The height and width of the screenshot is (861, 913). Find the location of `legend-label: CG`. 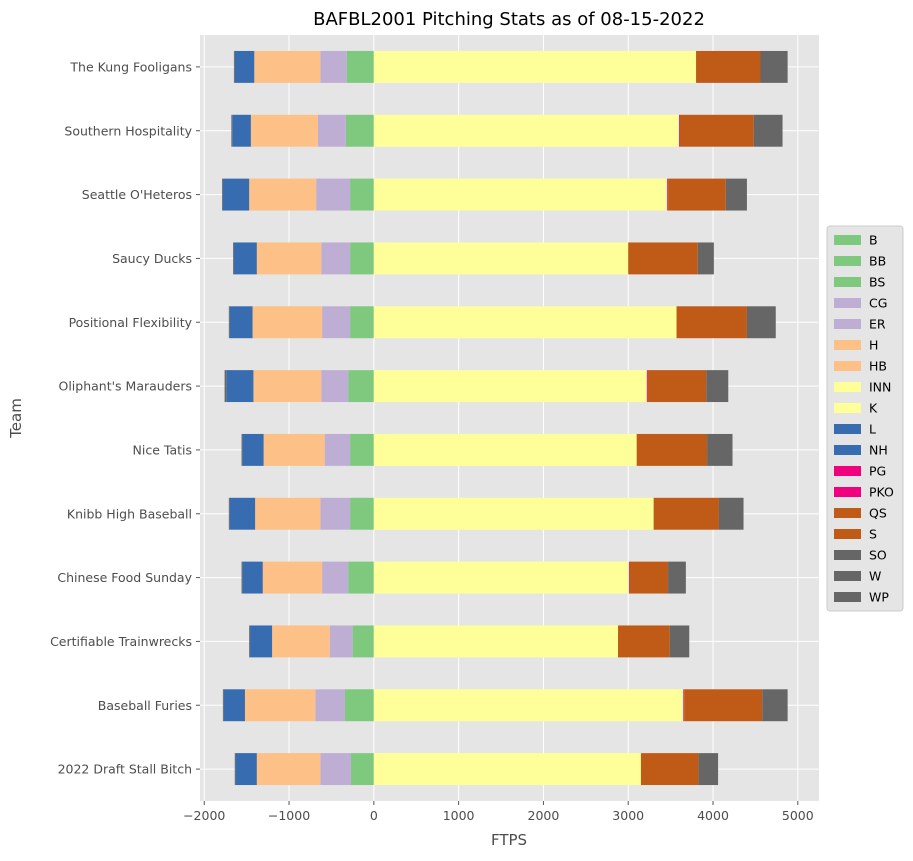

legend-label: CG is located at coordinates (878, 303).